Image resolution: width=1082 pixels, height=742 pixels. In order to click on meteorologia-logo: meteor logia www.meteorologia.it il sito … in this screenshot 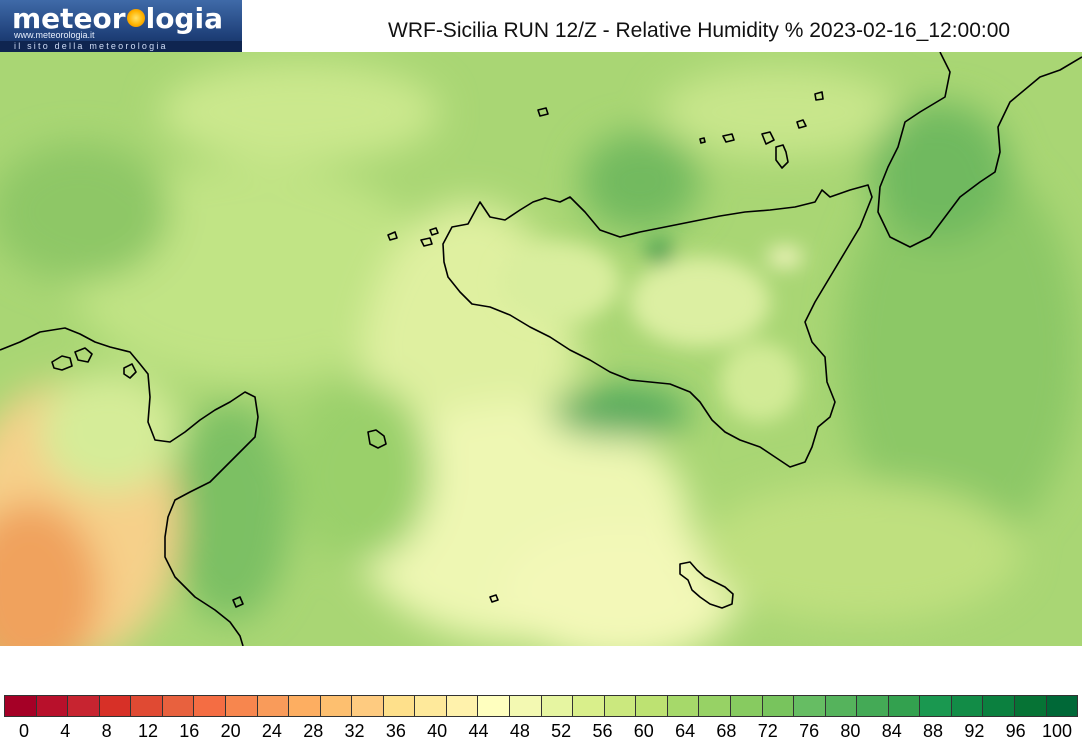, I will do `click(121, 26)`.